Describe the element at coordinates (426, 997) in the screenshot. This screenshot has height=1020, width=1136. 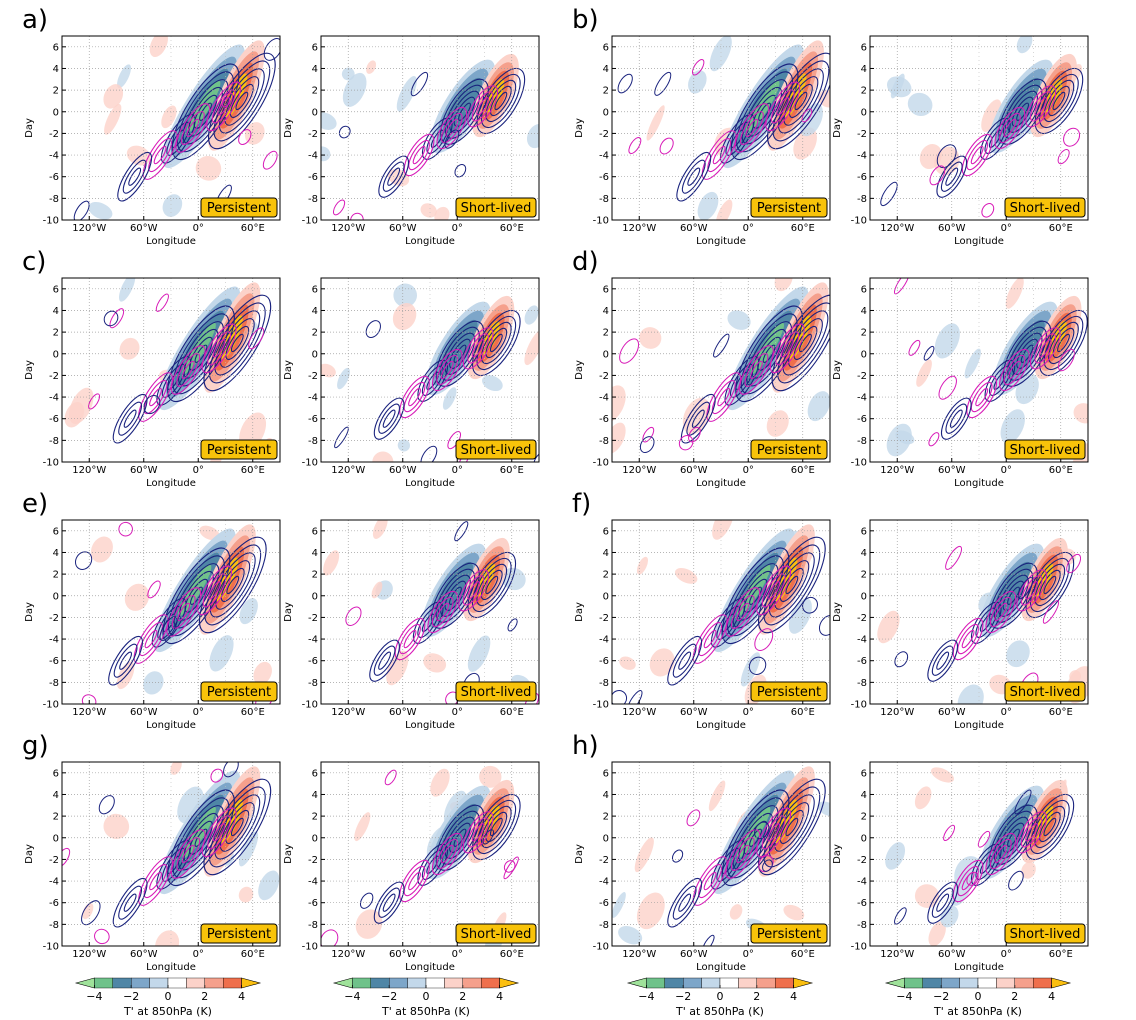
I see `colorbar-2: −4 −2 0 2 4 T' at 850hPa (K)` at that location.